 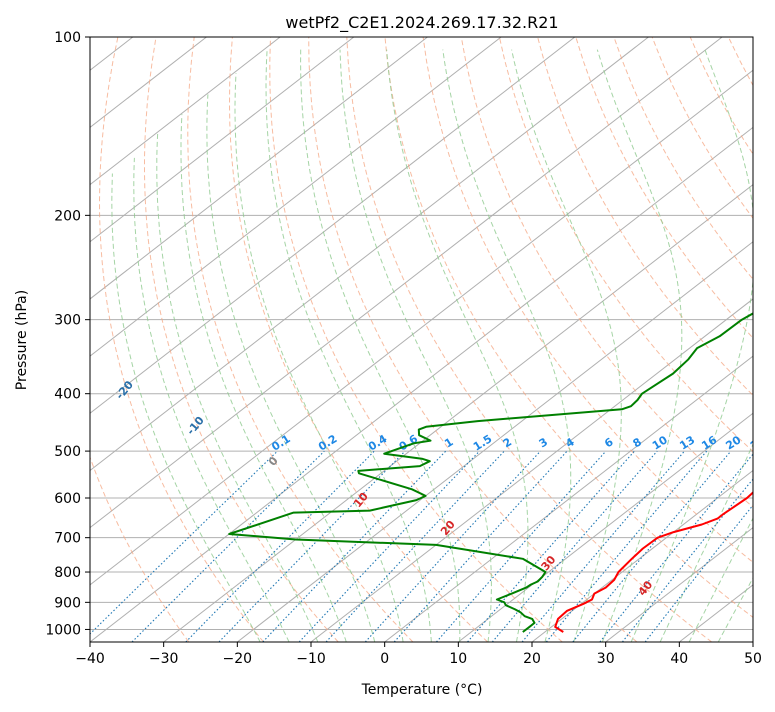 I want to click on mixing-ratio-label: 16, so click(x=709, y=442).